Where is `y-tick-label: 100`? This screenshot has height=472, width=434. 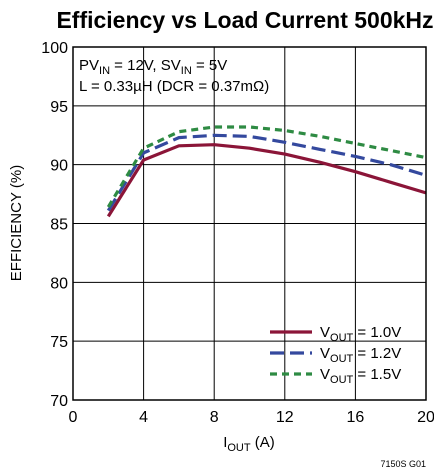
y-tick-label: 100 is located at coordinates (54, 48).